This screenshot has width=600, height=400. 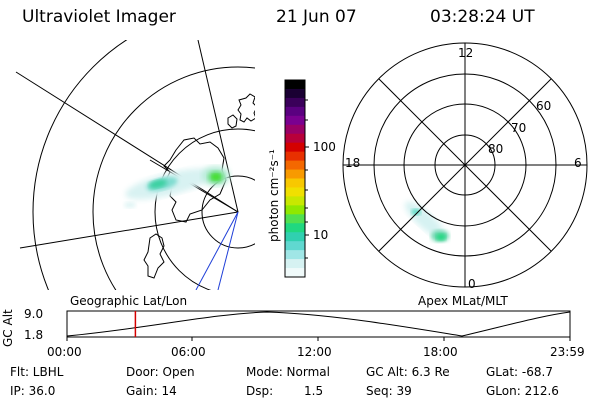 What do you see at coordinates (466, 53) in the screenshot?
I see `mlt-label-12: 12` at bounding box center [466, 53].